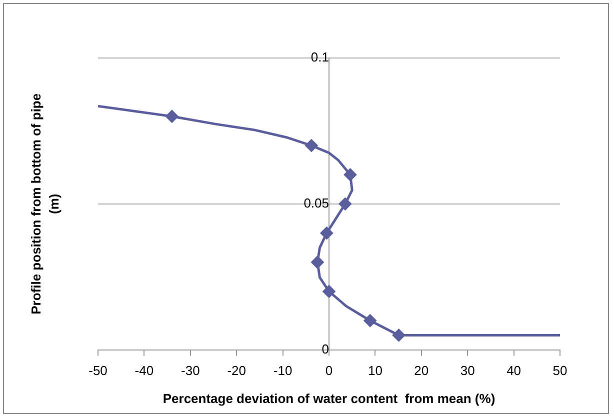 The height and width of the screenshot is (419, 614). Describe the element at coordinates (319, 57) in the screenshot. I see `y-tick-label: 0.1` at that location.